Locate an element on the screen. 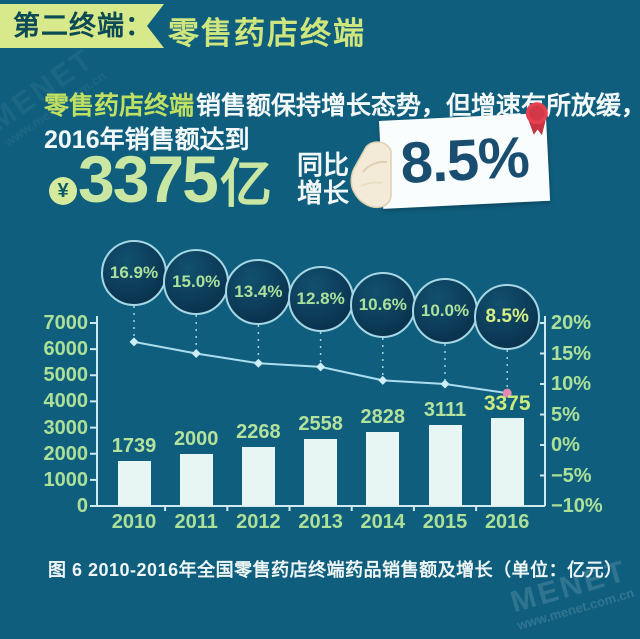  growth-bubble: 10.6% is located at coordinates (382, 305).